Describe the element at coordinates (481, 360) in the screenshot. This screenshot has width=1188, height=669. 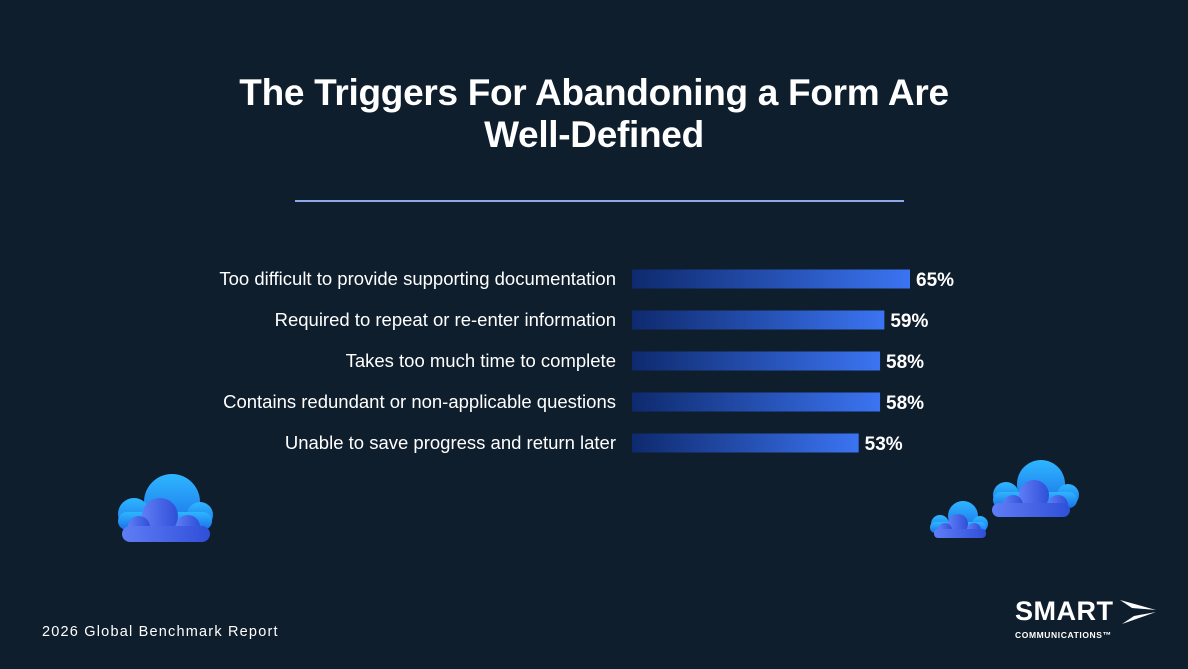
I see `category-label: Takes too much time to complete` at that location.